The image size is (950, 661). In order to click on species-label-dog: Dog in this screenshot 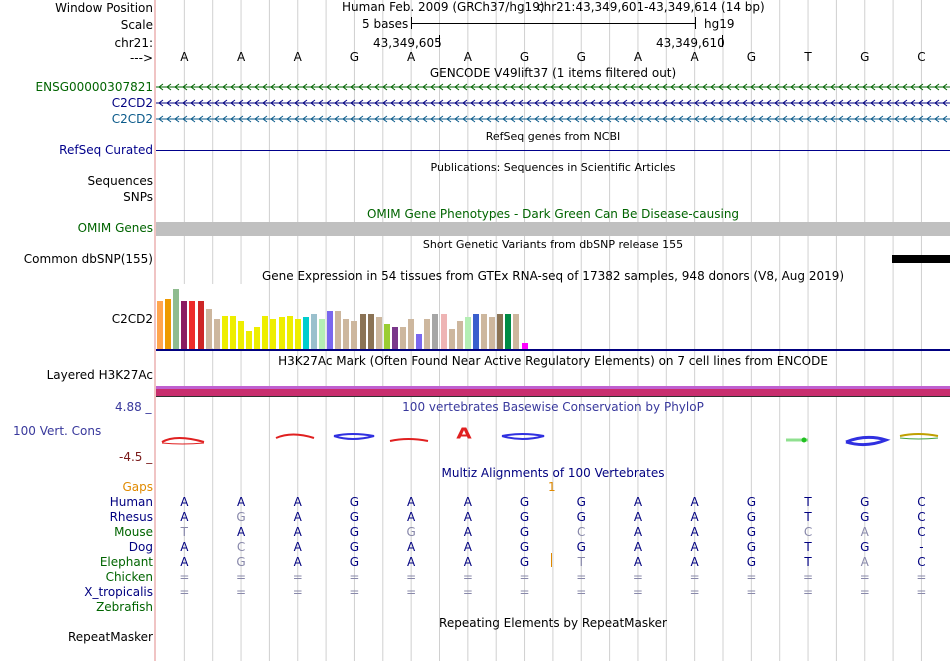, I will do `click(140, 547)`.